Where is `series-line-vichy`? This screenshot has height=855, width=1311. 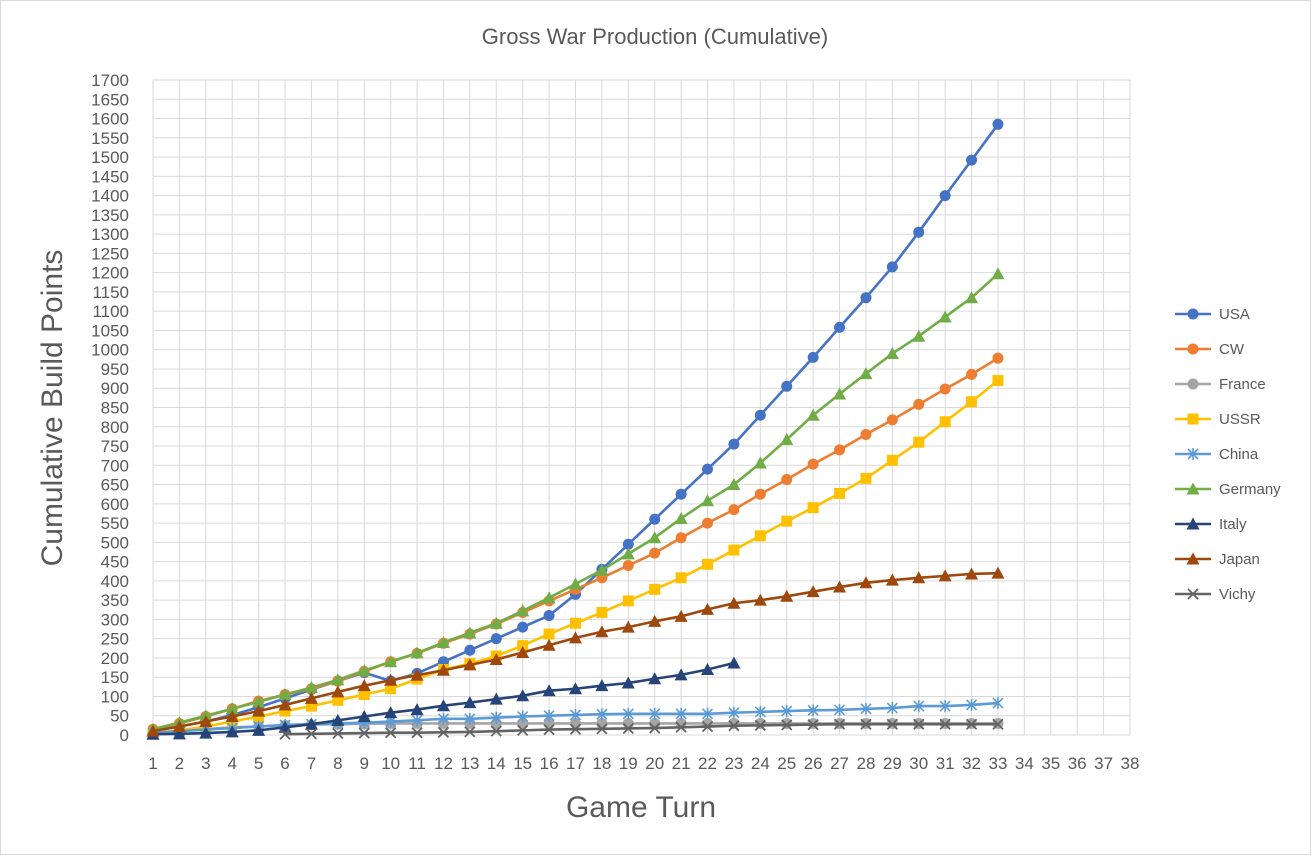 series-line-vichy is located at coordinates (641, 729).